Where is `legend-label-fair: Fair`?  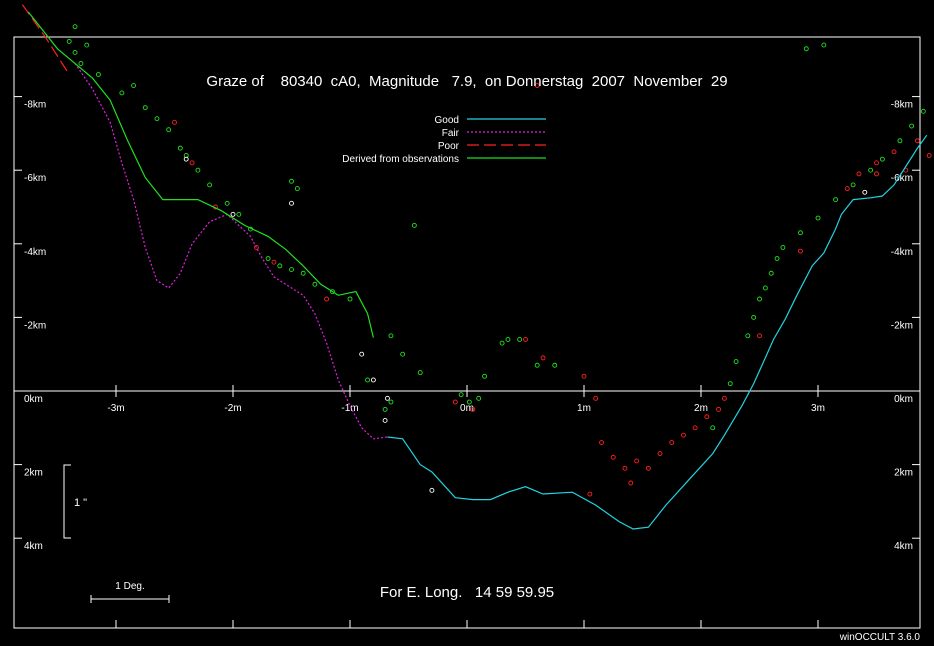 legend-label-fair: Fair is located at coordinates (451, 133).